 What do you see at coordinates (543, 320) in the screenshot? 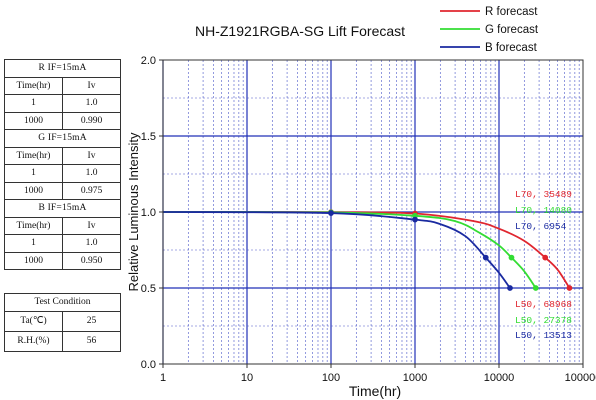
I see `lifetime-annotation: L50, 27378` at bounding box center [543, 320].